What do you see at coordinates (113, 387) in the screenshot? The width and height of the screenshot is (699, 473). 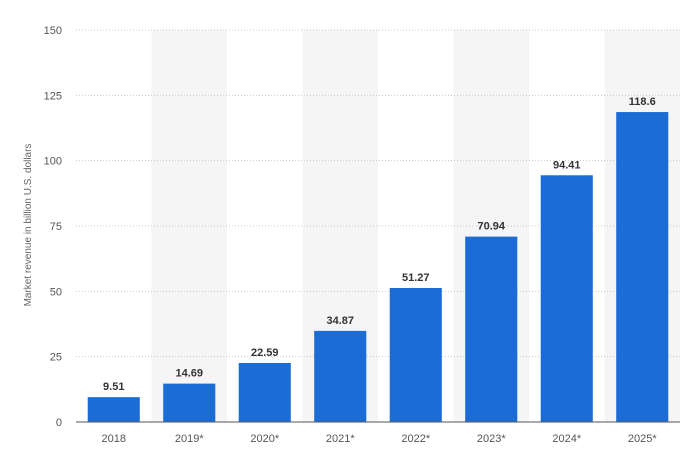 I see `bar-value-label: 9.51` at bounding box center [113, 387].